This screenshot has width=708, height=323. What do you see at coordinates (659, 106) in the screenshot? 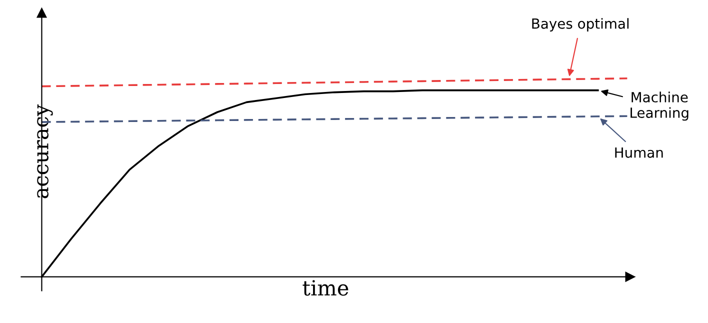
I see `legend-label: Machine Learning` at bounding box center [659, 106].